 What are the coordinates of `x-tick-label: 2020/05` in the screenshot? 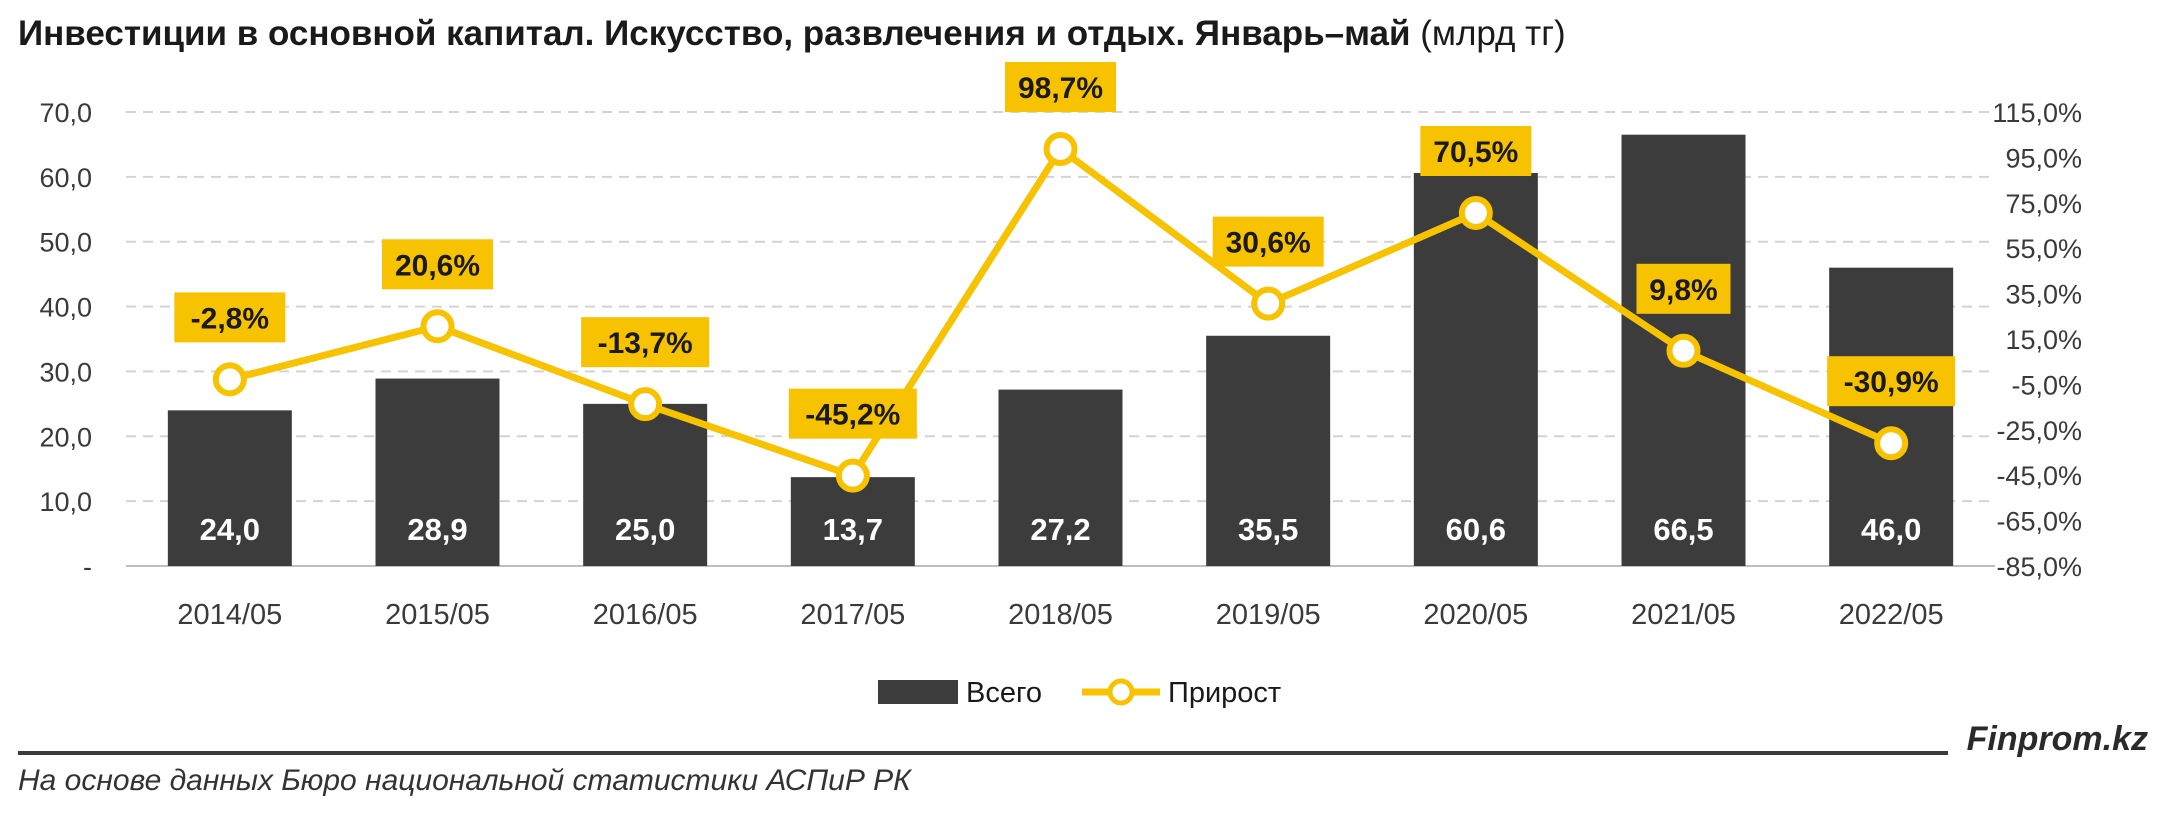 It's located at (1475, 615).